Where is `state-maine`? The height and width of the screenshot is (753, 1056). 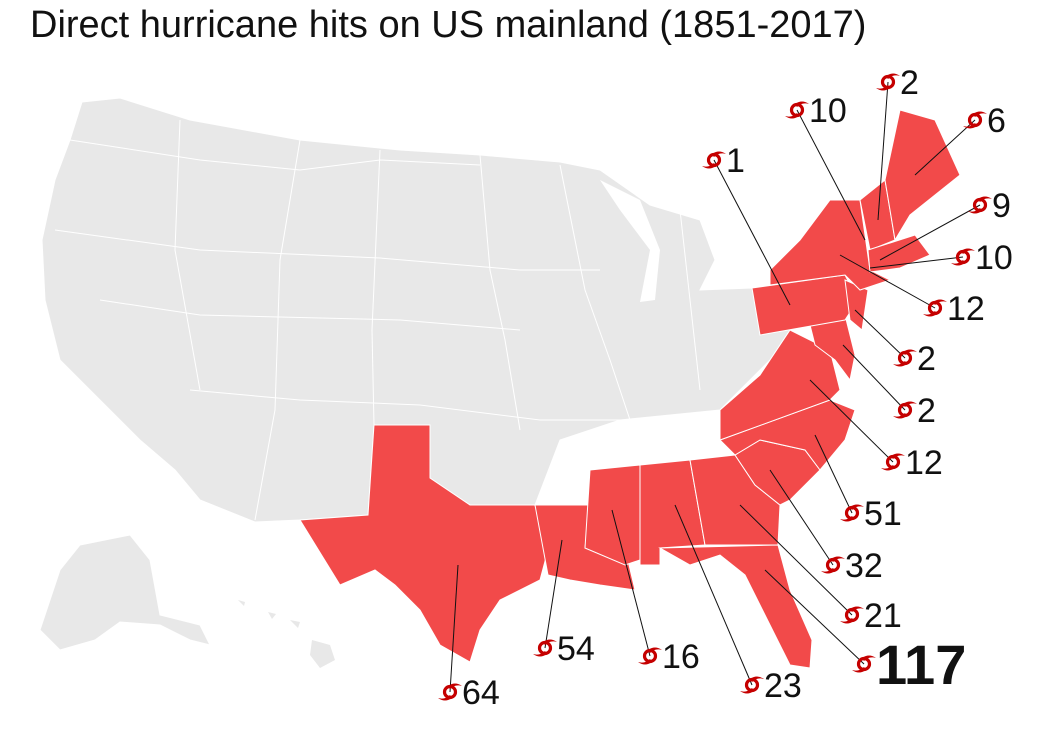
state-maine is located at coordinates (922, 175).